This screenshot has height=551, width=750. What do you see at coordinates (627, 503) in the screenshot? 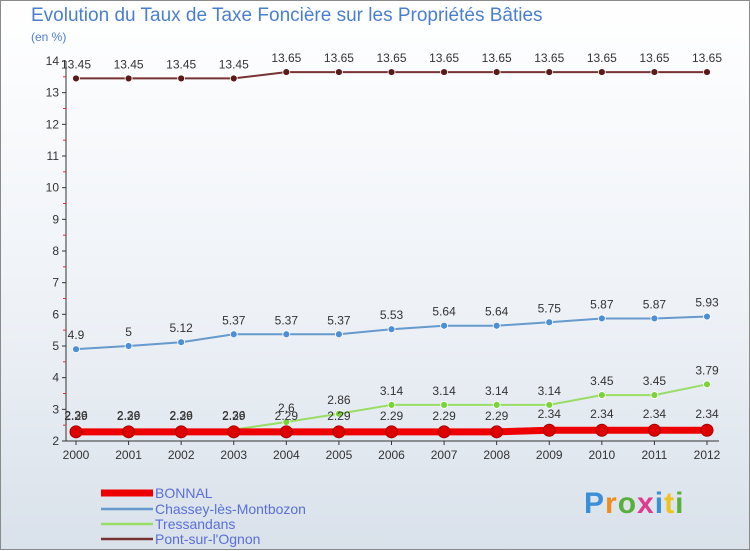
I see `logo-letter: o` at bounding box center [627, 503].